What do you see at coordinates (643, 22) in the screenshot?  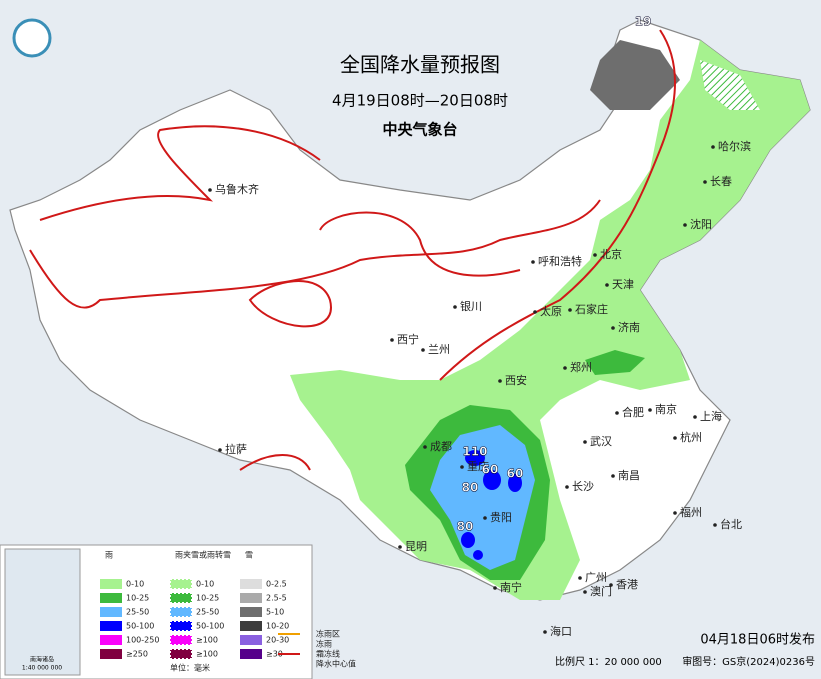 I see `center-value: 19` at bounding box center [643, 22].